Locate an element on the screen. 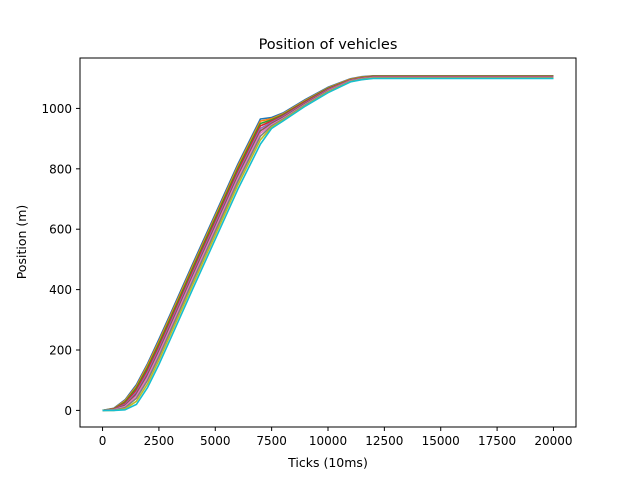 Image resolution: width=640 pixels, height=480 pixels. y-axis-label: Position (m) is located at coordinates (21, 242).